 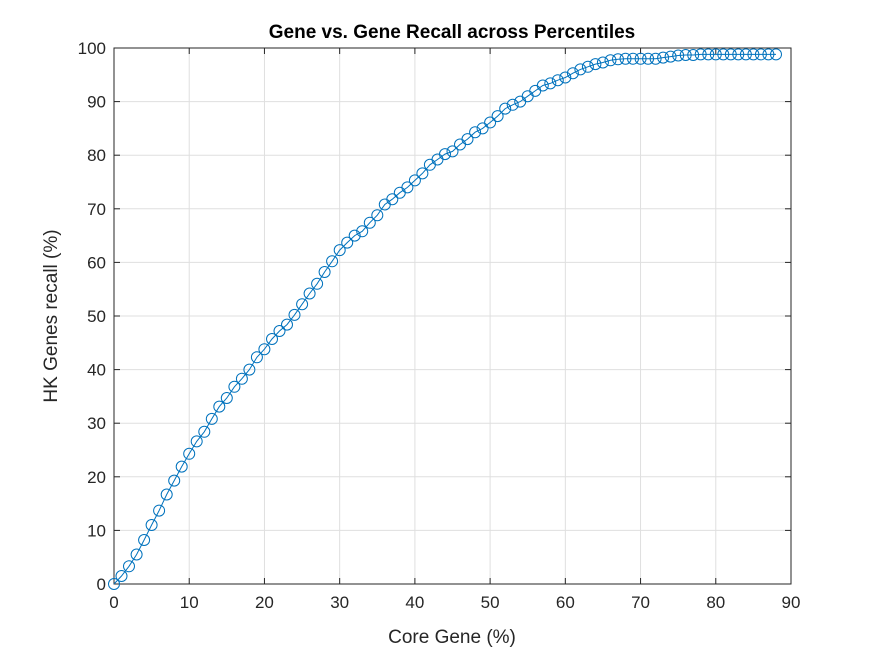 I want to click on y-tick-label: 60, so click(x=96, y=262).